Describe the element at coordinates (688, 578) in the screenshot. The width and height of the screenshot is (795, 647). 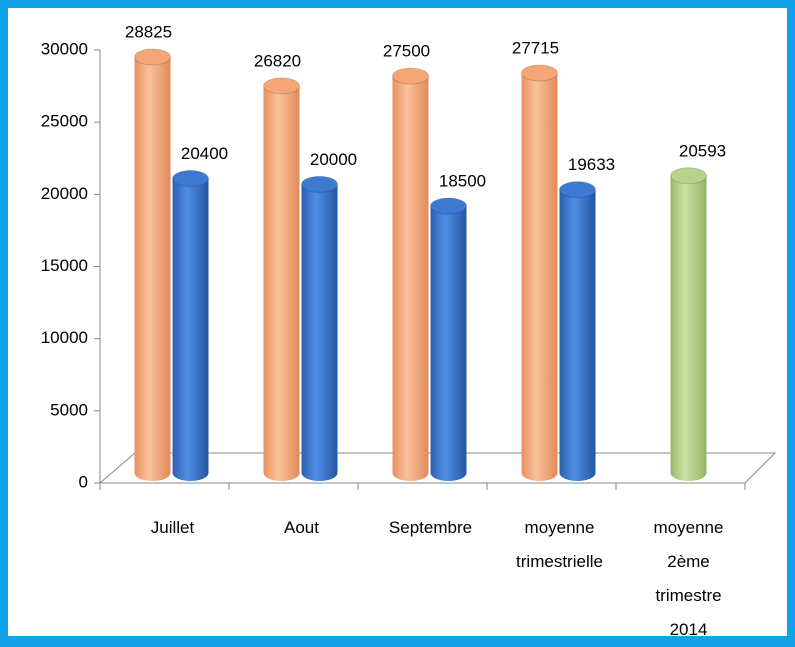
I see `x-tick-label: moyenne 2ème trimestre 2014` at that location.